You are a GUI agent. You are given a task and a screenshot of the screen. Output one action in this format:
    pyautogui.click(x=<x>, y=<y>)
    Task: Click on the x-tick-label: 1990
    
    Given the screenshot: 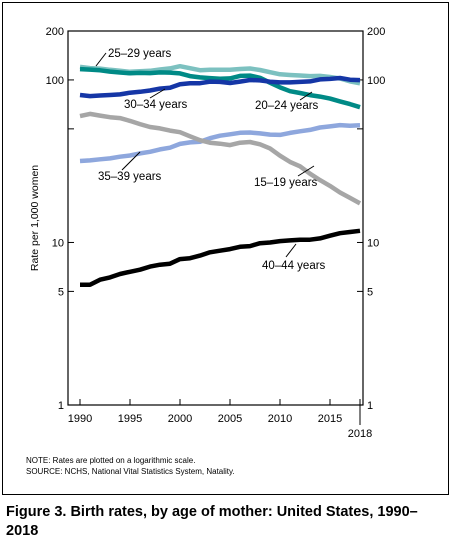 What is the action you would take?
    pyautogui.click(x=80, y=419)
    